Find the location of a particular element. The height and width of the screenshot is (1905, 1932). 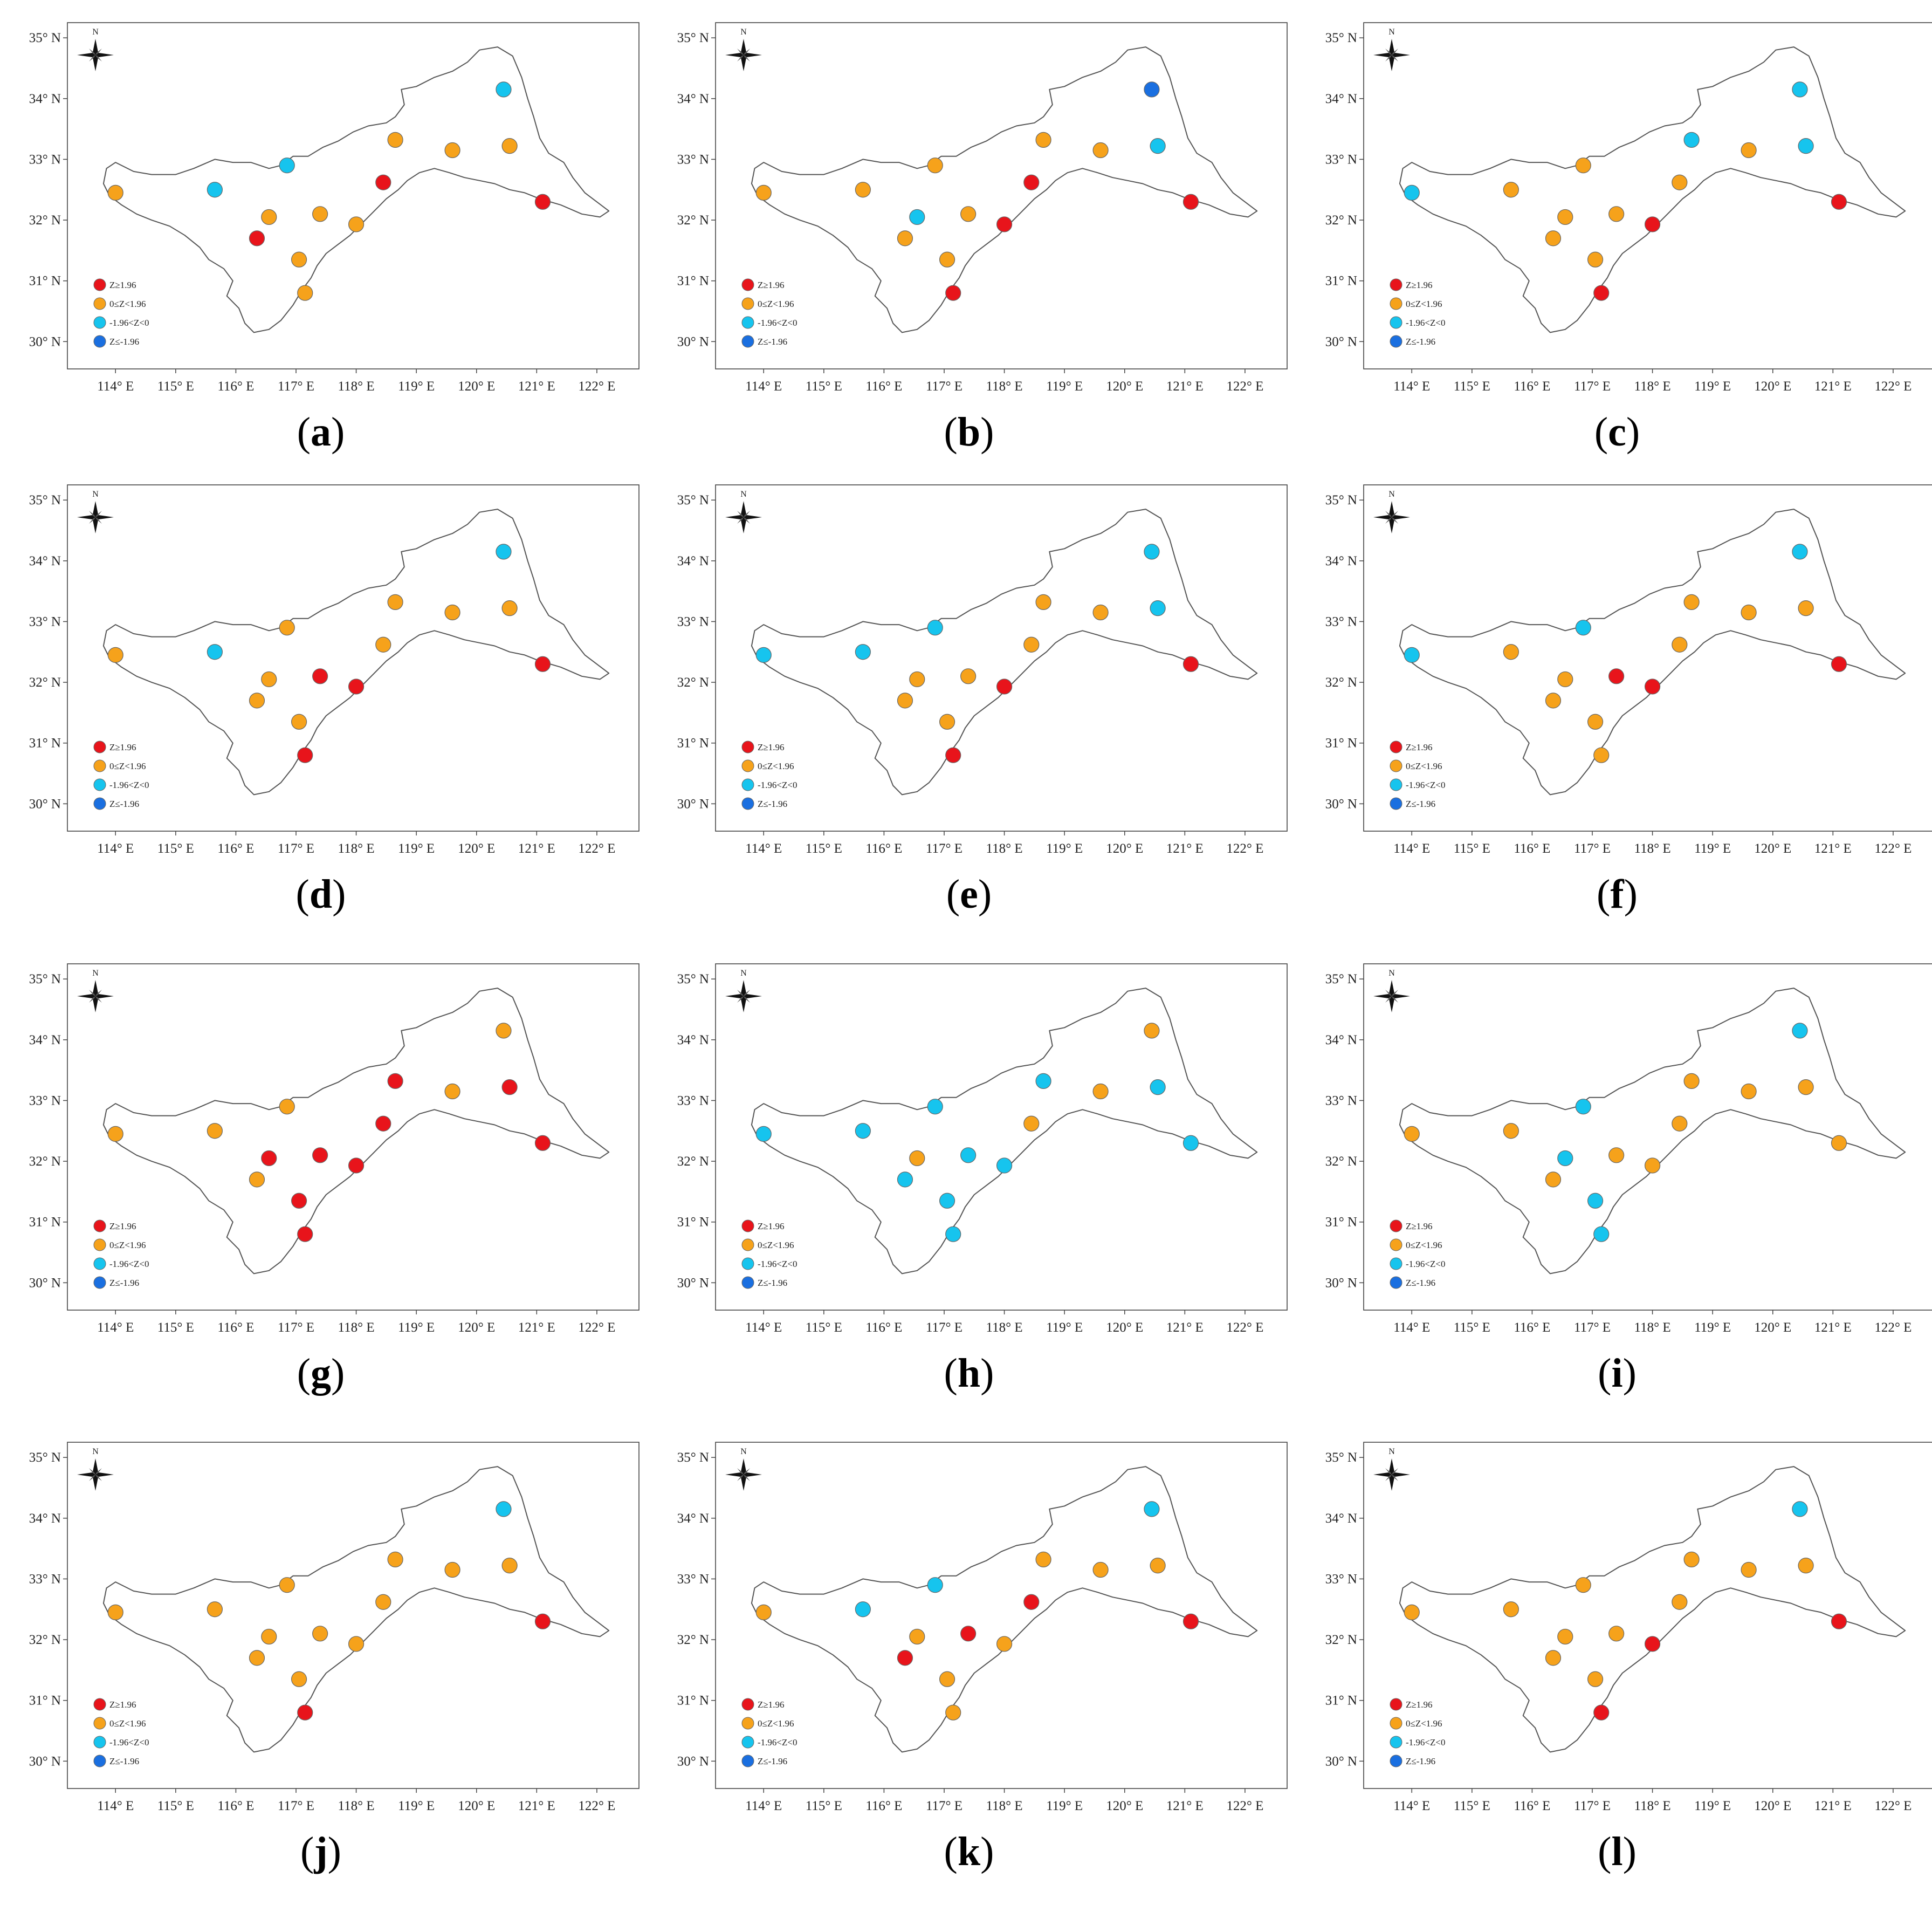

y-tick-label: 31° N is located at coordinates (693, 1701).